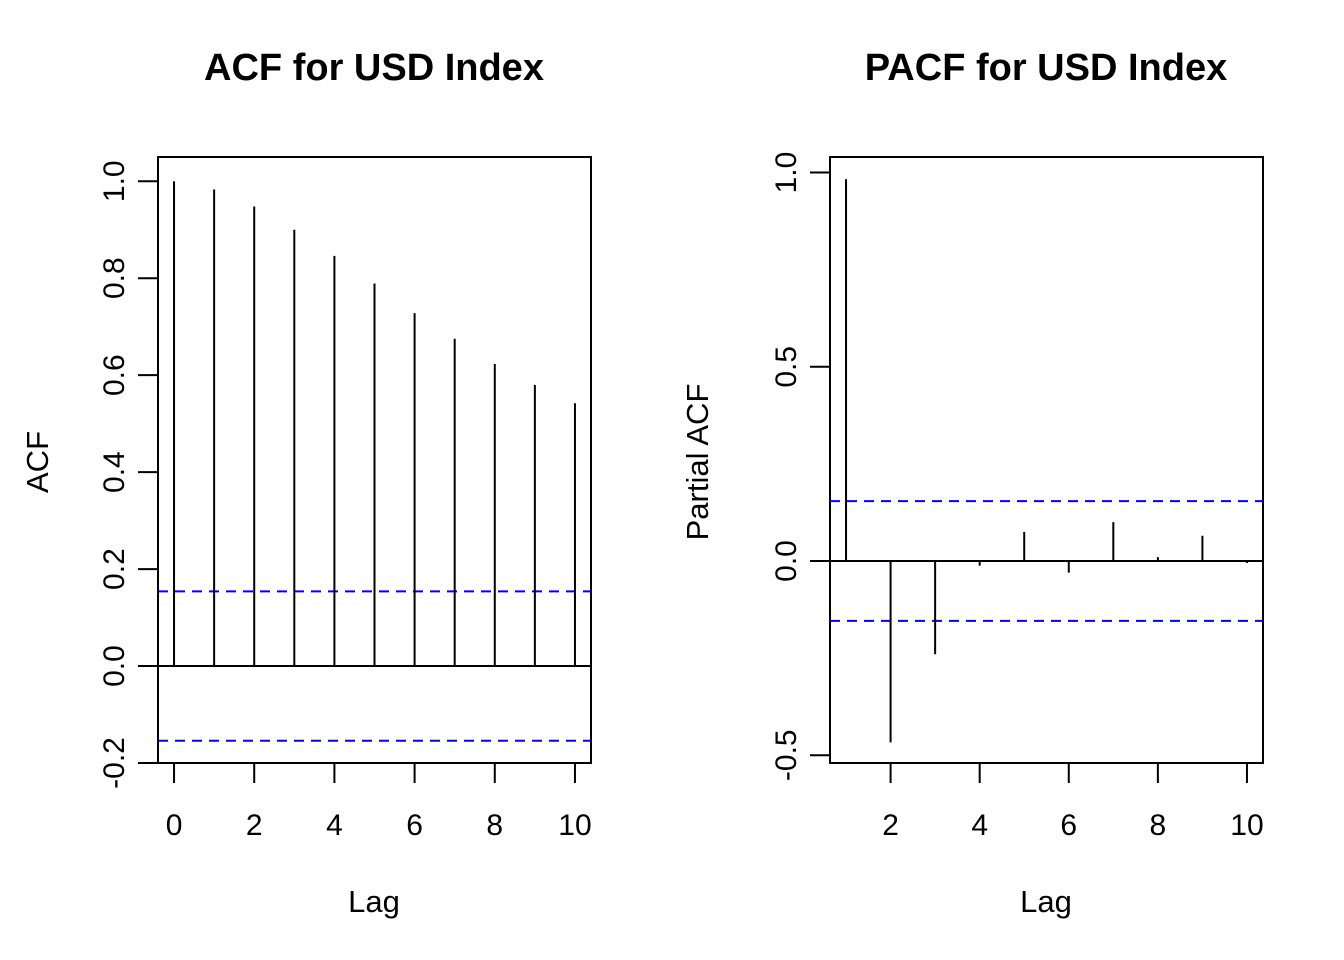  What do you see at coordinates (1046, 68) in the screenshot?
I see `pacf-title: PACF for USD Index` at bounding box center [1046, 68].